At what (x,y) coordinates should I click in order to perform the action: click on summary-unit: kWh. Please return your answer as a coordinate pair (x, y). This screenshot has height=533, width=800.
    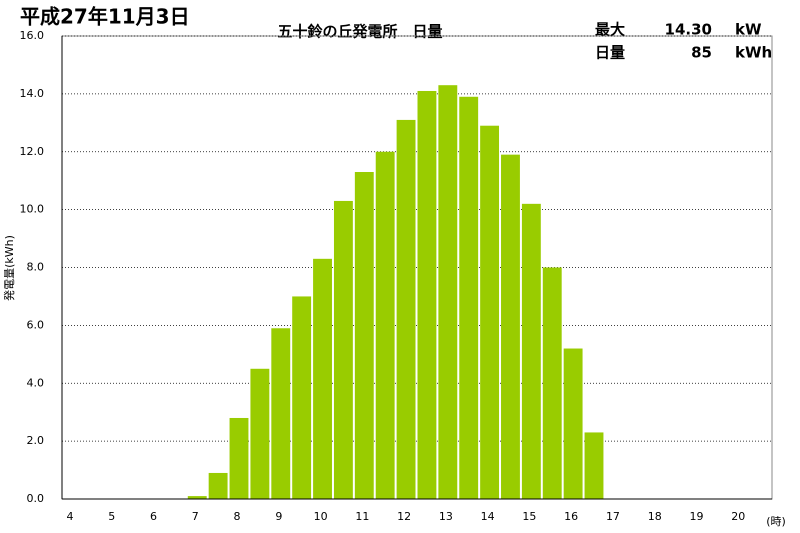
    Looking at the image, I should click on (753, 53).